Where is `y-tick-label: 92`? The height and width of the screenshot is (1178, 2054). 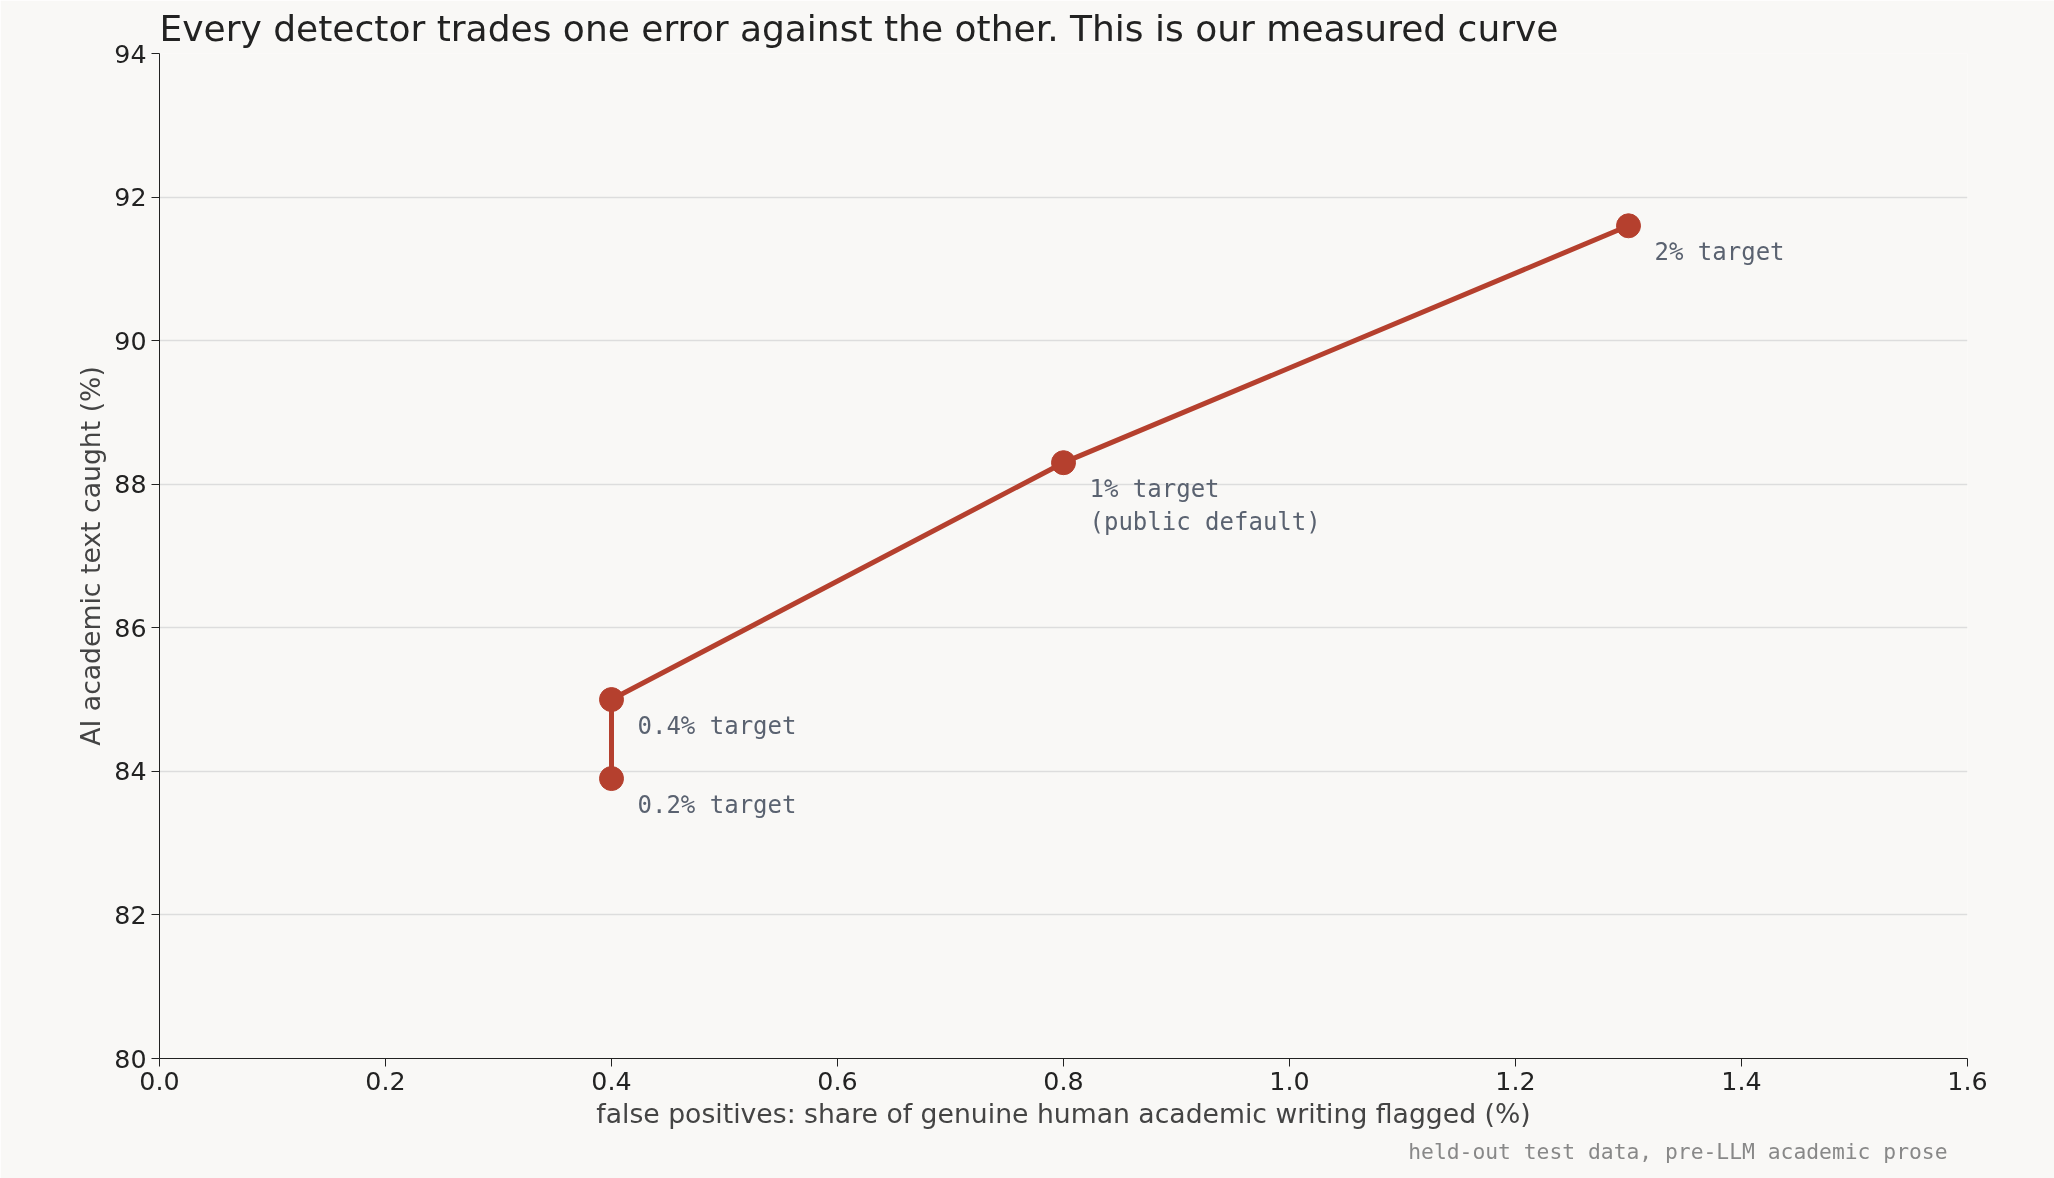
y-tick-label: 92 is located at coordinates (130, 197).